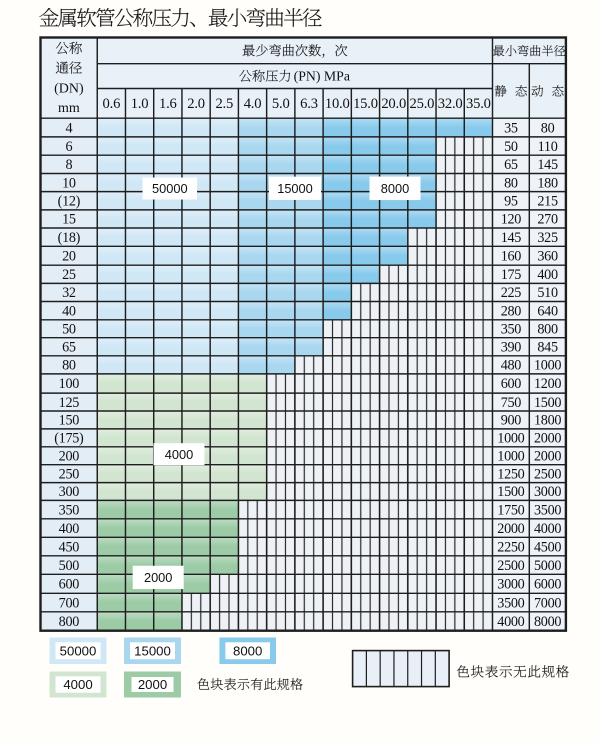  What do you see at coordinates (69, 256) in the screenshot?
I see `svg-text: 20` at bounding box center [69, 256].